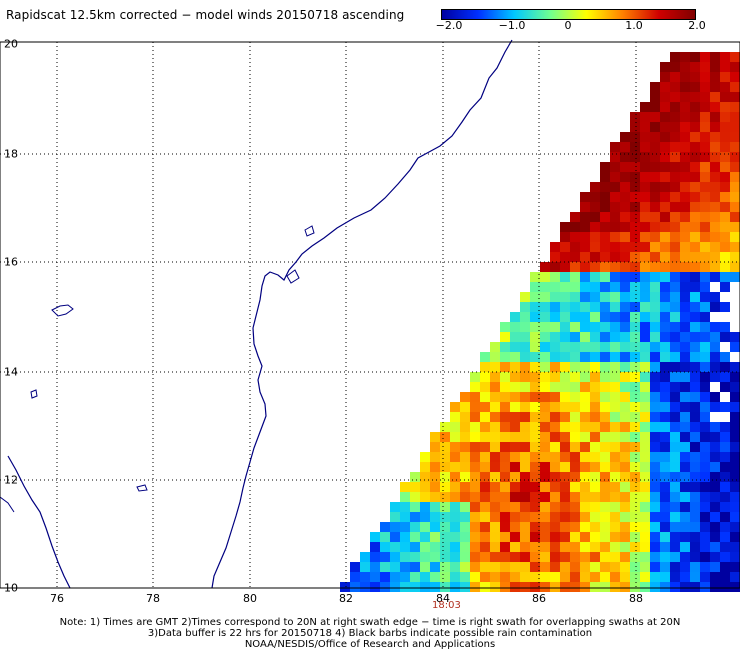  I want to click on colorbar-tick: 2.0, so click(697, 25).